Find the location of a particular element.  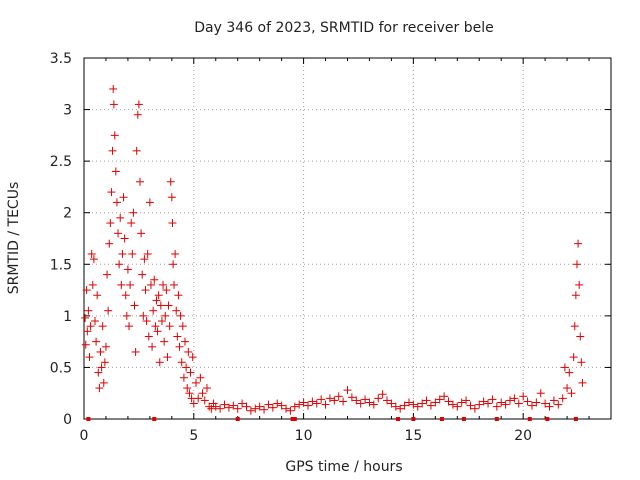

y-tick-label: 1 is located at coordinates (67, 317).